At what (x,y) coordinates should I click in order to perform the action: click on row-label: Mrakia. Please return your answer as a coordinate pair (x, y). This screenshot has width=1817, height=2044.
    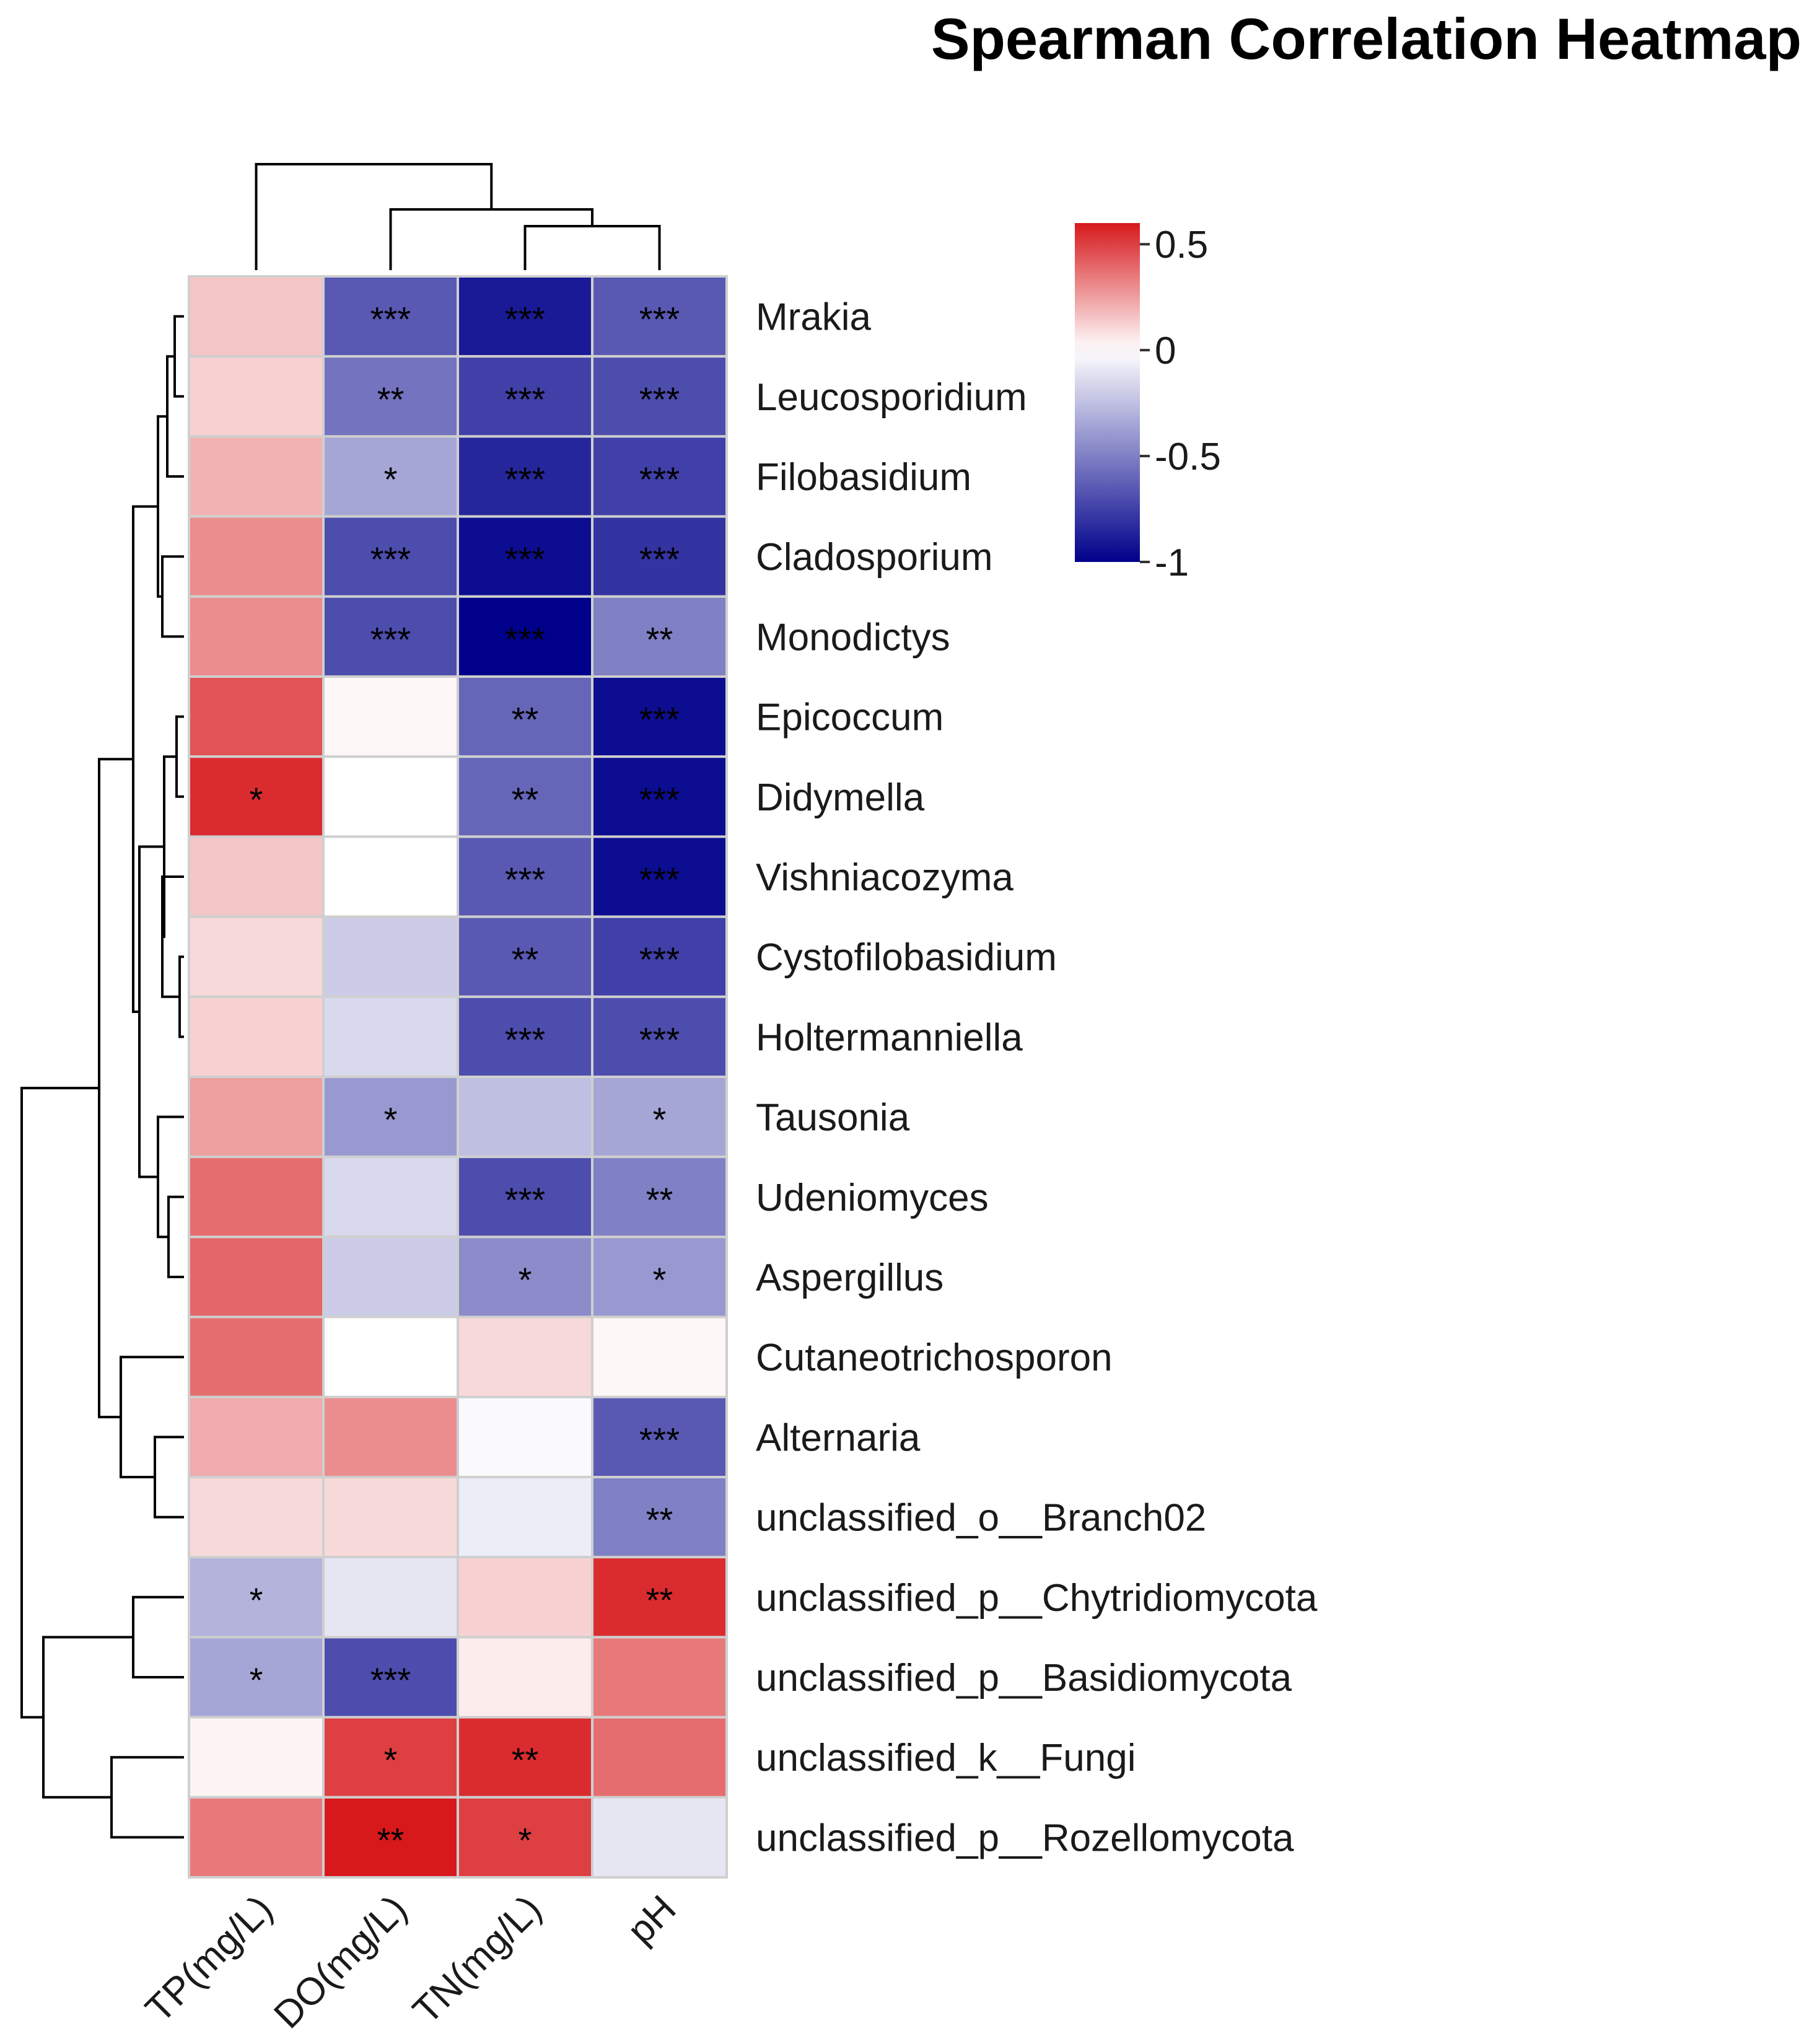
    Looking at the image, I should click on (814, 317).